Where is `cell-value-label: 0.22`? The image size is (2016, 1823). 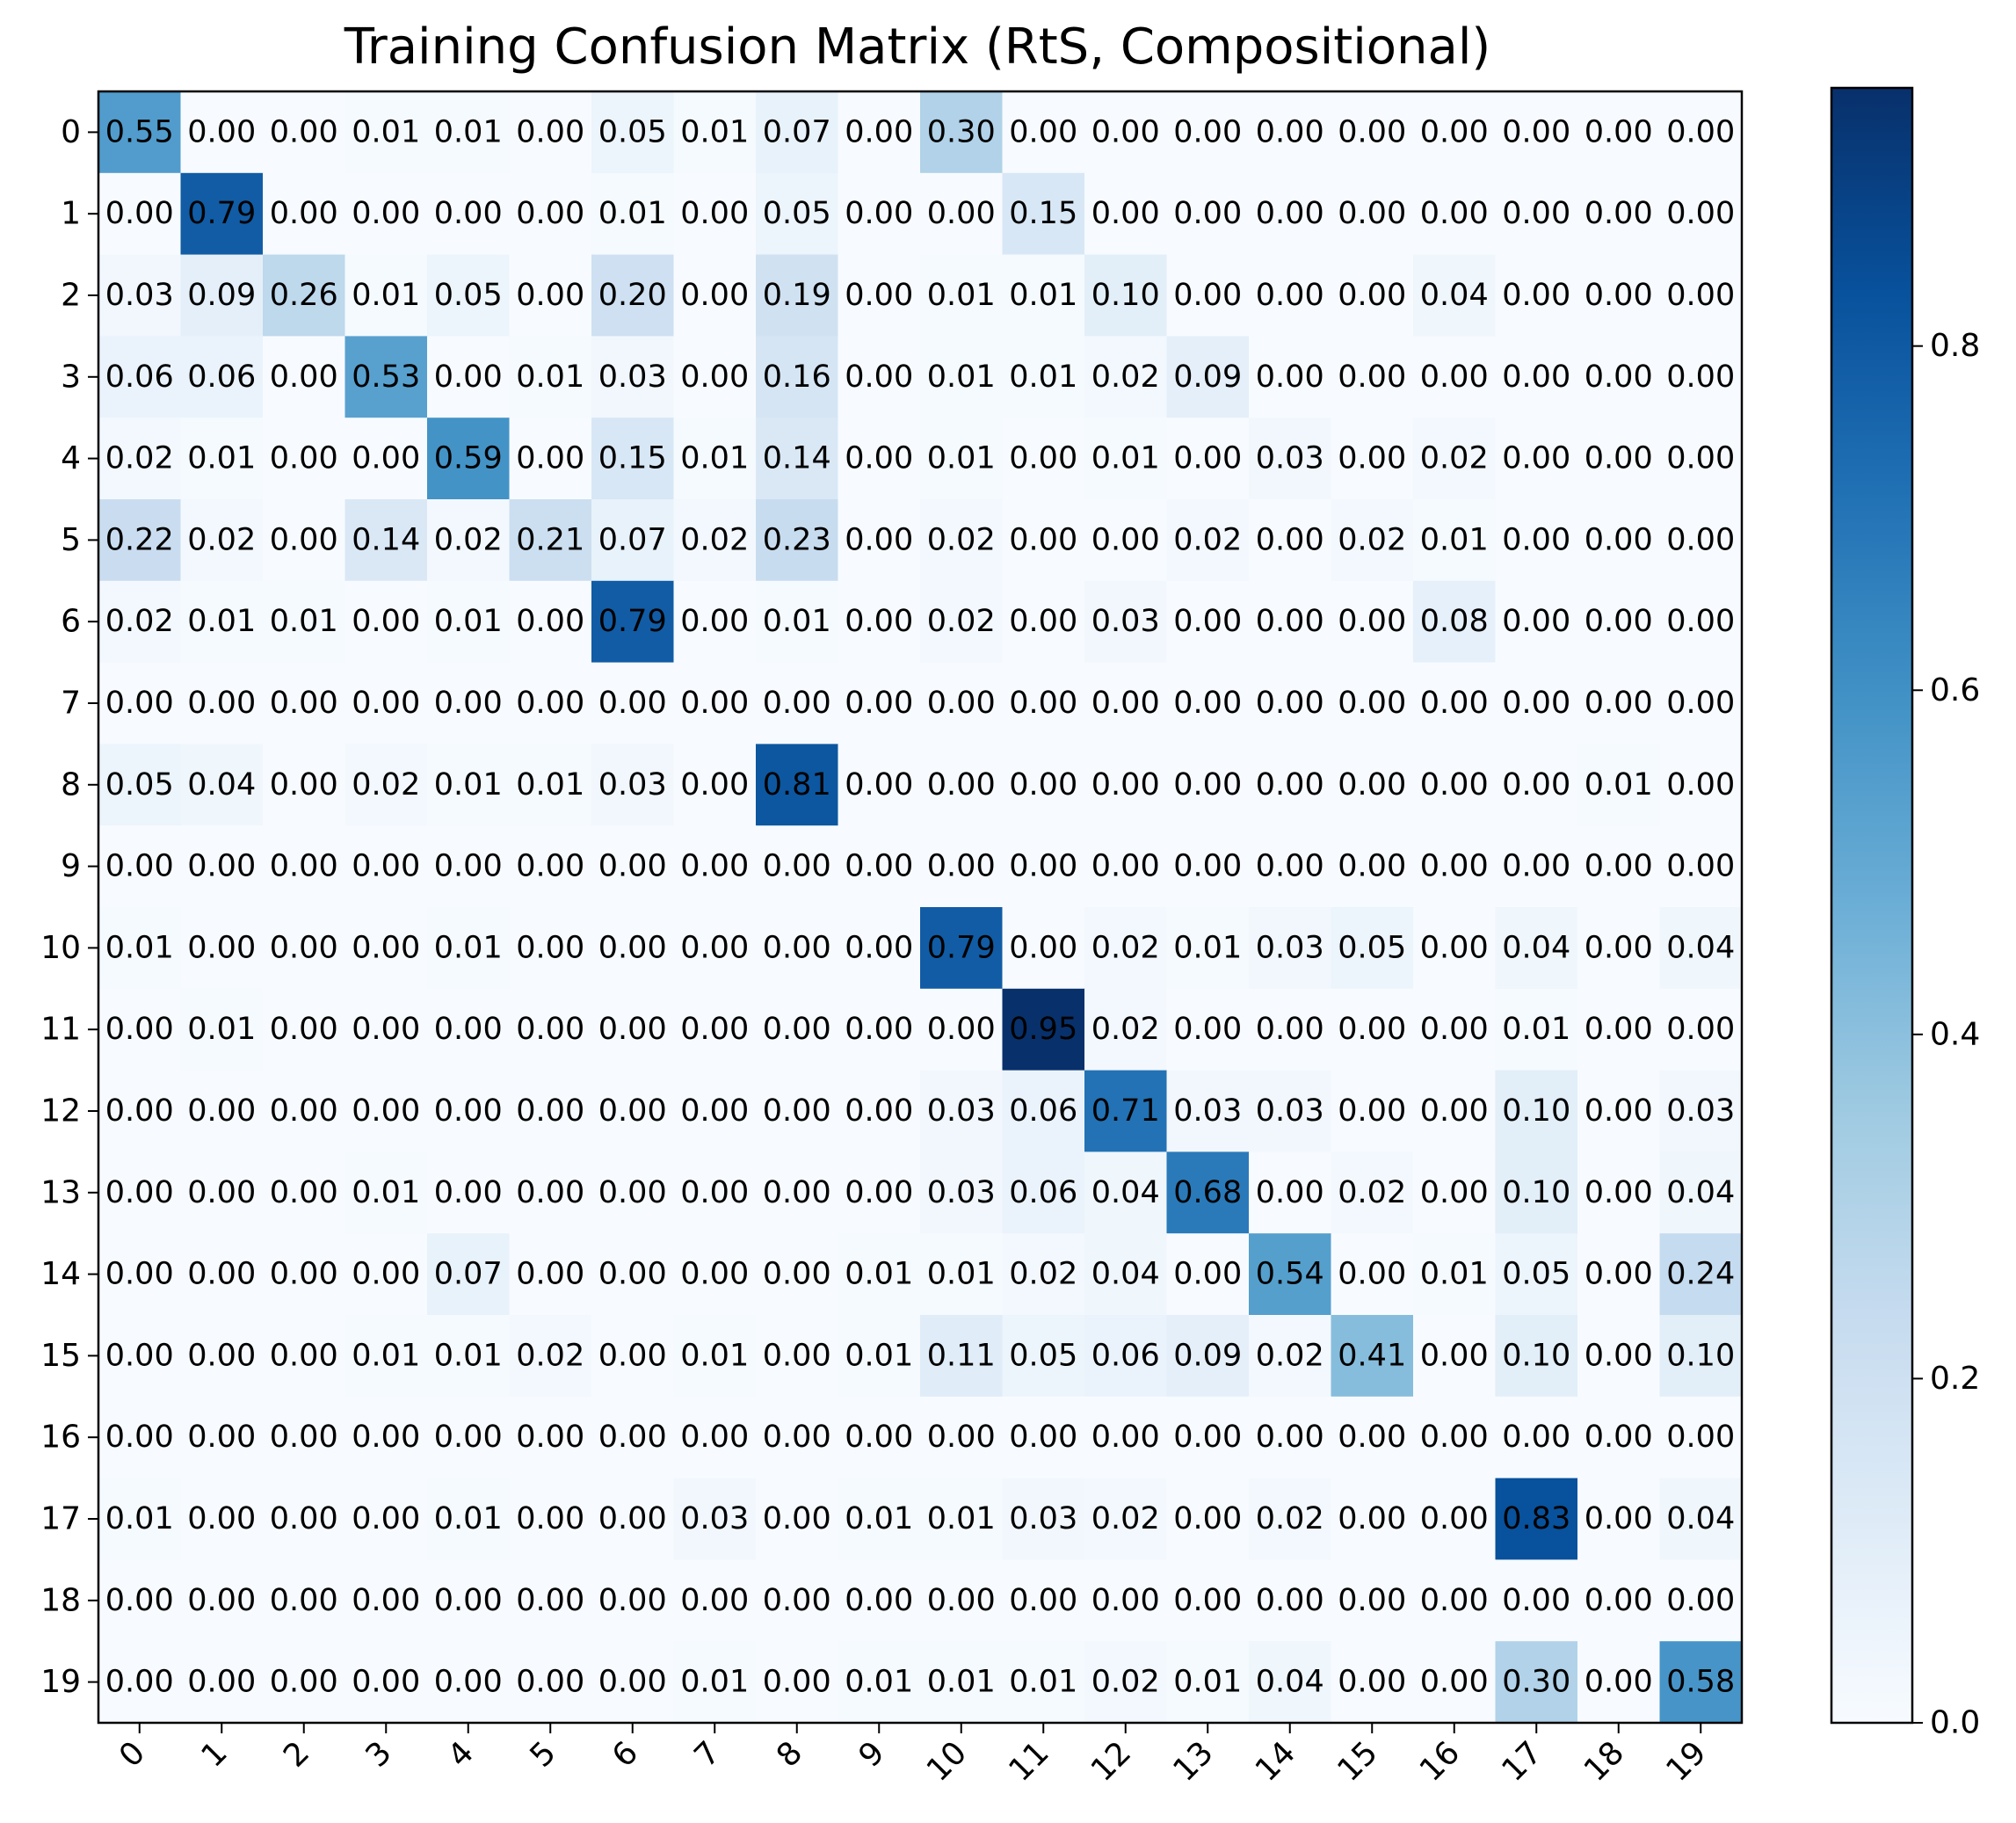
cell-value-label: 0.22 is located at coordinates (139, 539).